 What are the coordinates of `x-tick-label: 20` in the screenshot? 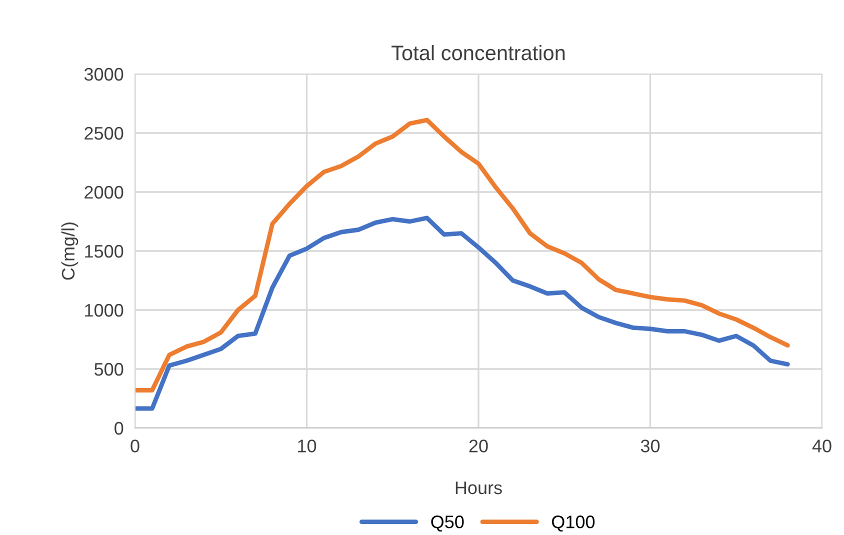 It's located at (478, 446).